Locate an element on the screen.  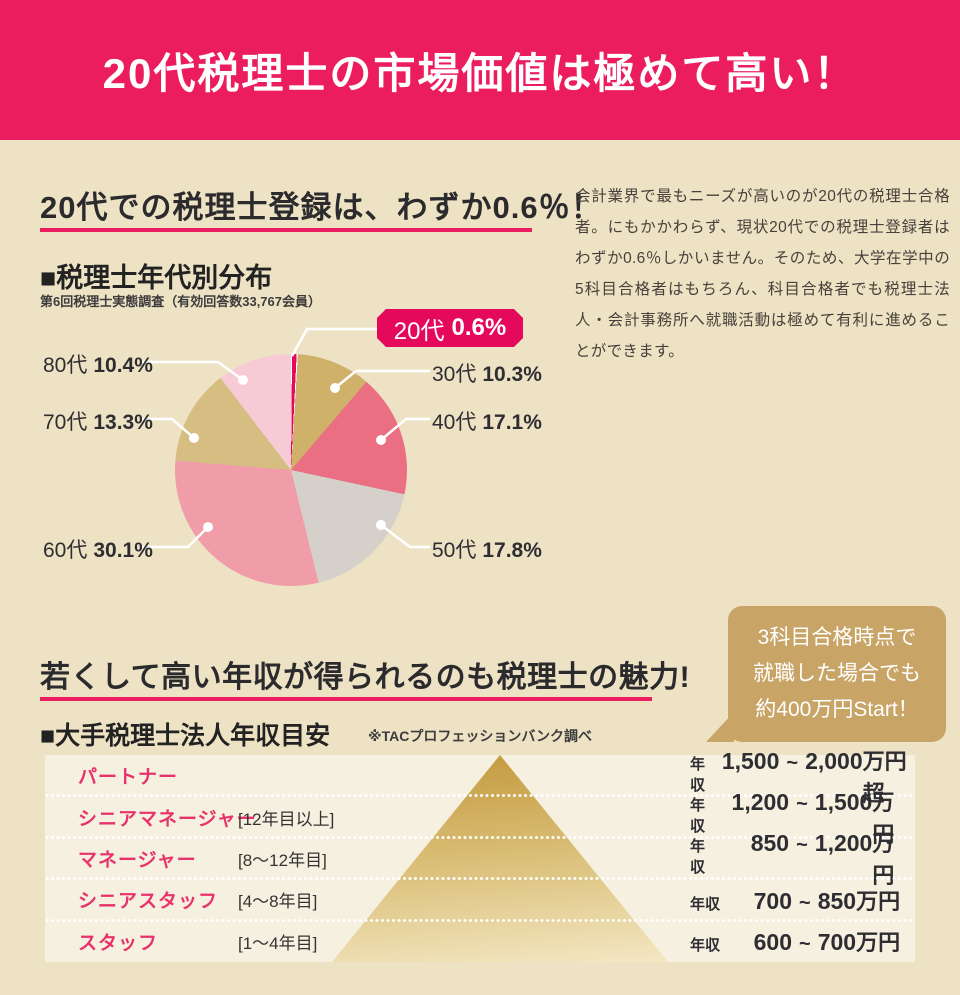
pie-chart-source: 第6回税理士実態調査（有効回答数33,767会員） is located at coordinates (180, 301).